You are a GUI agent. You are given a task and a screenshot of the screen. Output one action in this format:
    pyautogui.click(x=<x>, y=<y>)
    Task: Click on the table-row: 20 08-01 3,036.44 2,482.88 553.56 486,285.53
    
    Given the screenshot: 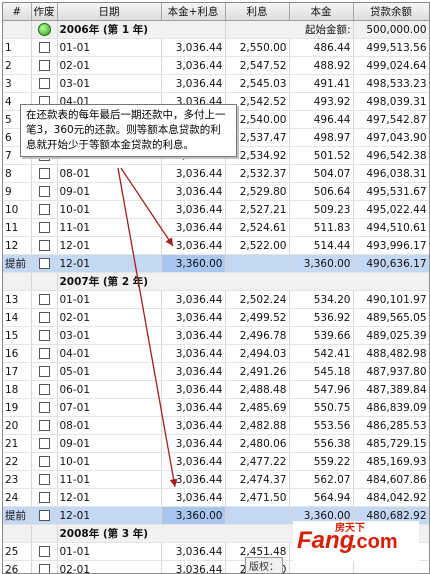 What is the action you would take?
    pyautogui.click(x=216, y=425)
    